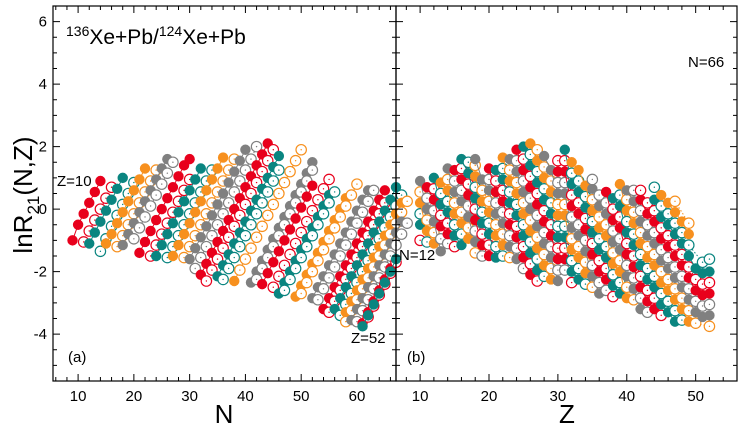 The height and width of the screenshot is (429, 744). Describe the element at coordinates (134, 396) in the screenshot. I see `x-tick-label: 20` at that location.